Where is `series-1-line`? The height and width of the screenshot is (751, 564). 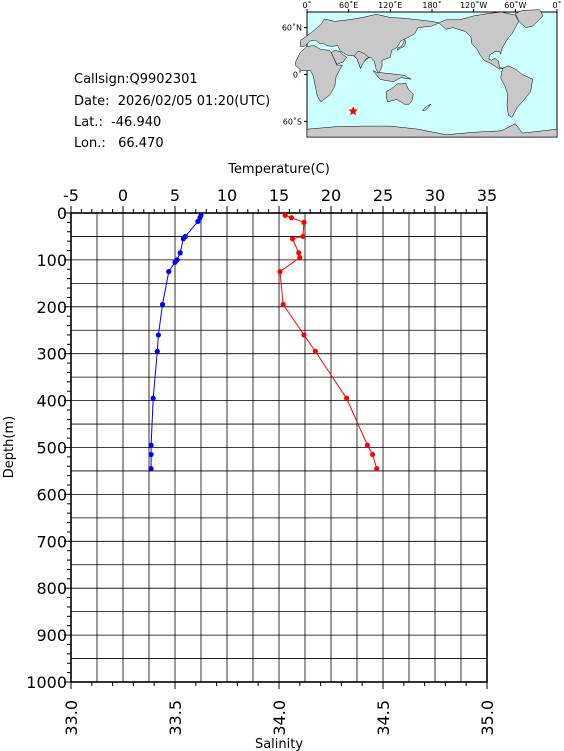 series-1-line is located at coordinates (328, 341).